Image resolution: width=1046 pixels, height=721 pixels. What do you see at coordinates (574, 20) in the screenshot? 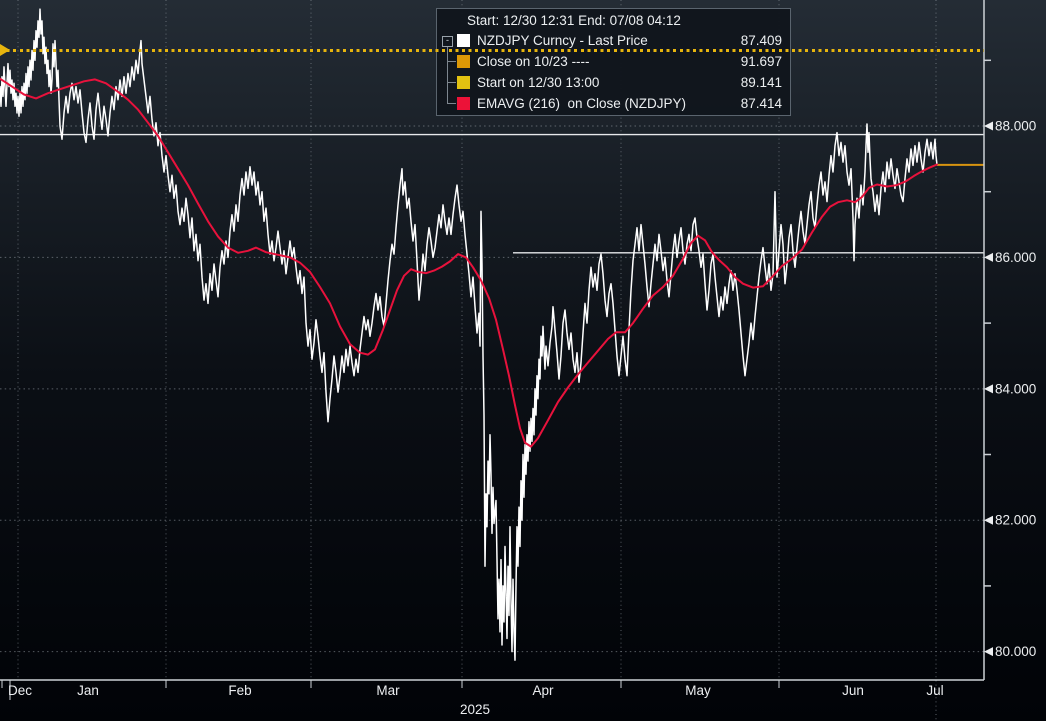
I see `legend-period: Start: 12/30 12:31 End: 07/08 04:12` at bounding box center [574, 20].